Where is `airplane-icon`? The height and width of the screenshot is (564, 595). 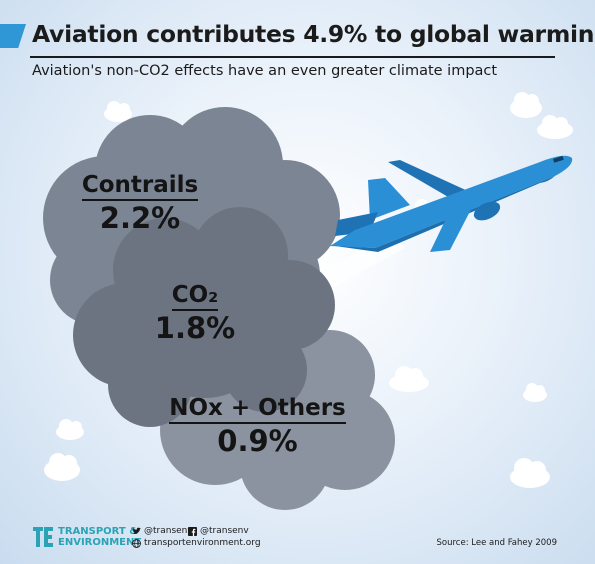
airplane-icon is located at coordinates (451, 203).